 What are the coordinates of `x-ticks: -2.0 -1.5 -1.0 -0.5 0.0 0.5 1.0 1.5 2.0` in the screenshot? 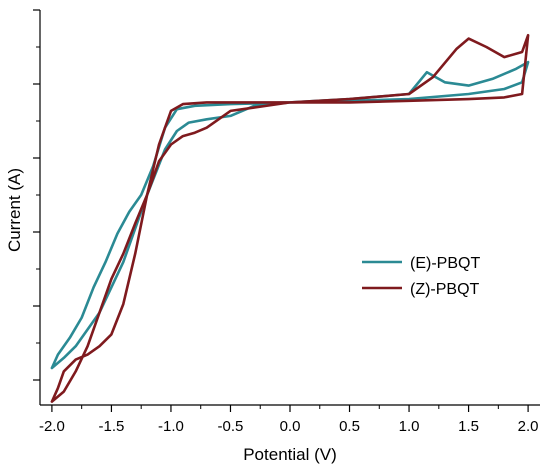 It's located at (289, 420).